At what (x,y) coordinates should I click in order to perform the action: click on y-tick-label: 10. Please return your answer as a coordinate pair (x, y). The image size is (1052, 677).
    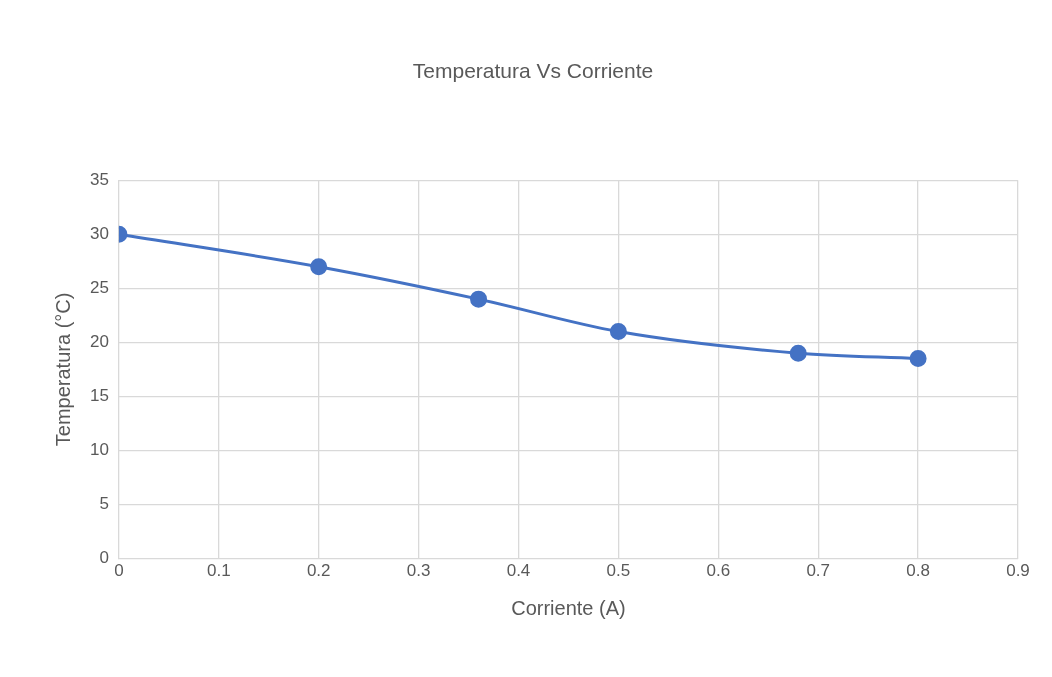
    Looking at the image, I should click on (99, 450).